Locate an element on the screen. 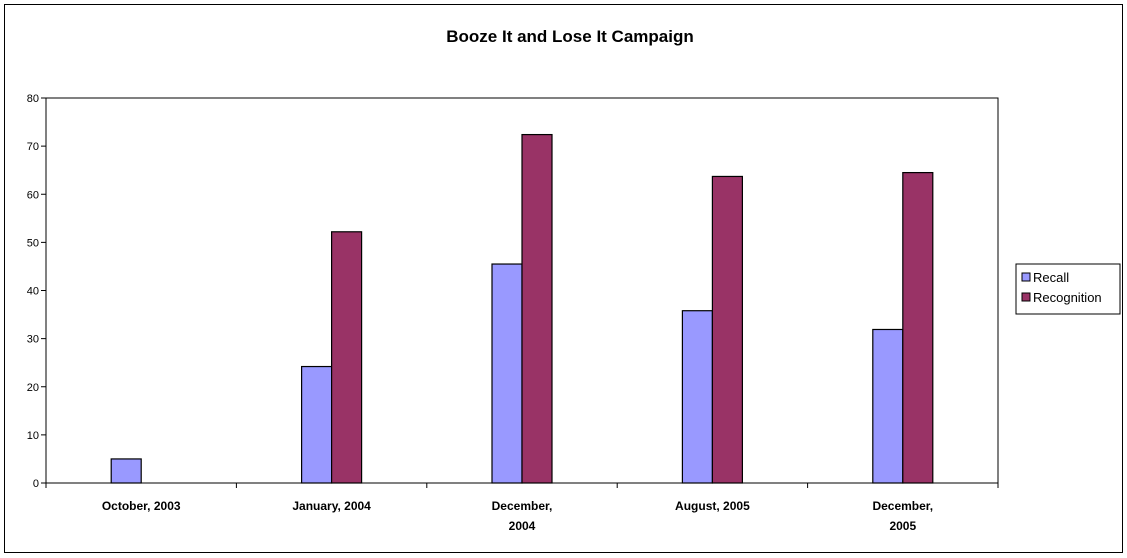 The image size is (1127, 558). x-tick-label: January, 2004 is located at coordinates (331, 506).